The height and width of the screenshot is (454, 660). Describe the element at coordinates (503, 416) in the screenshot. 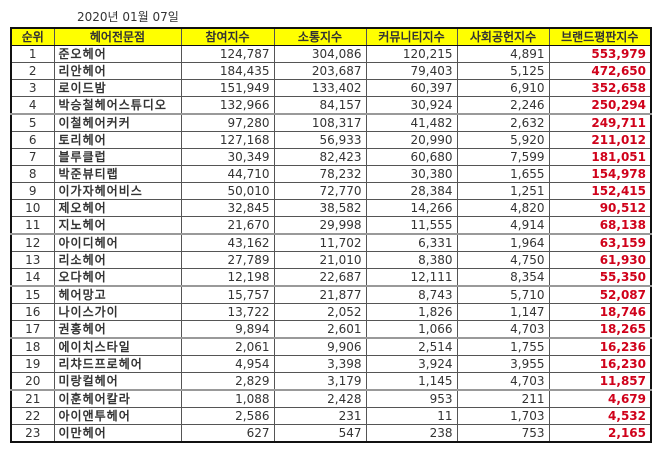

I see `cell-social: 1,703` at that location.